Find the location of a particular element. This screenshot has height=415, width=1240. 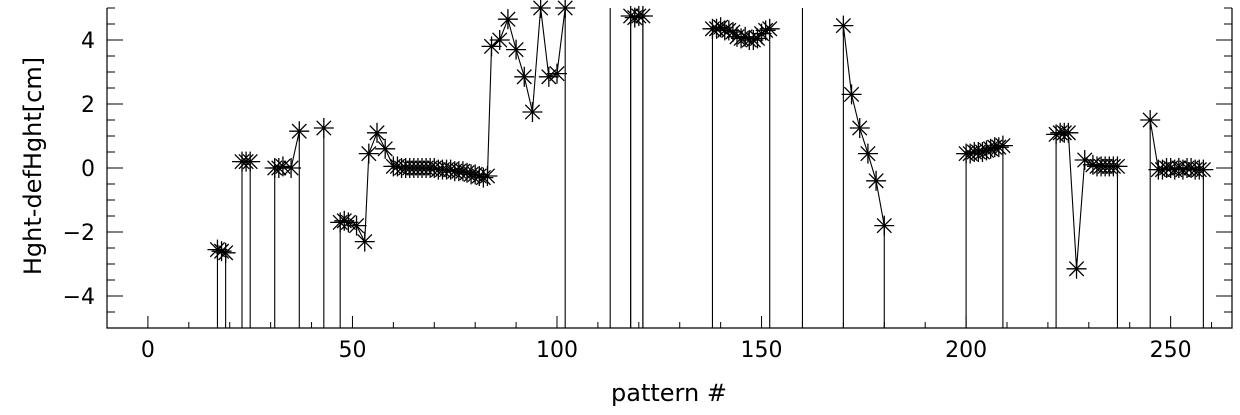

x-axis-label: pattern # is located at coordinates (669, 393).